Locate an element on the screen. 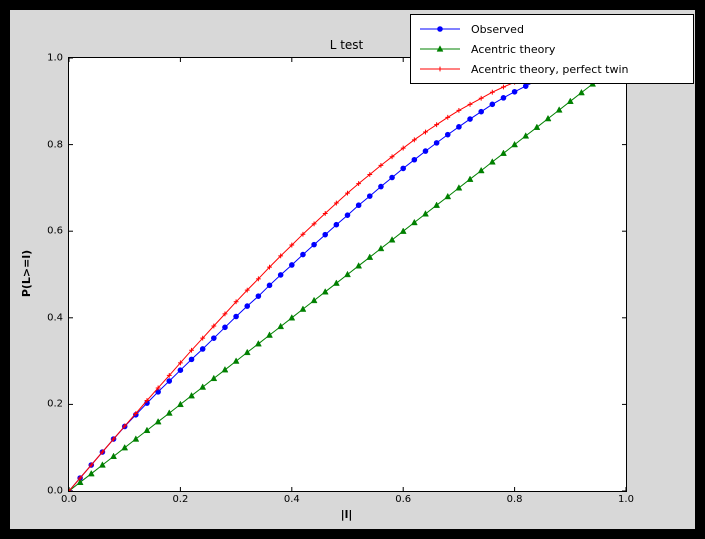 The width and height of the screenshot is (705, 539). x-tick-labels: 0.0 0.2 0.4 0.6 0.8 1.0 is located at coordinates (347, 499).